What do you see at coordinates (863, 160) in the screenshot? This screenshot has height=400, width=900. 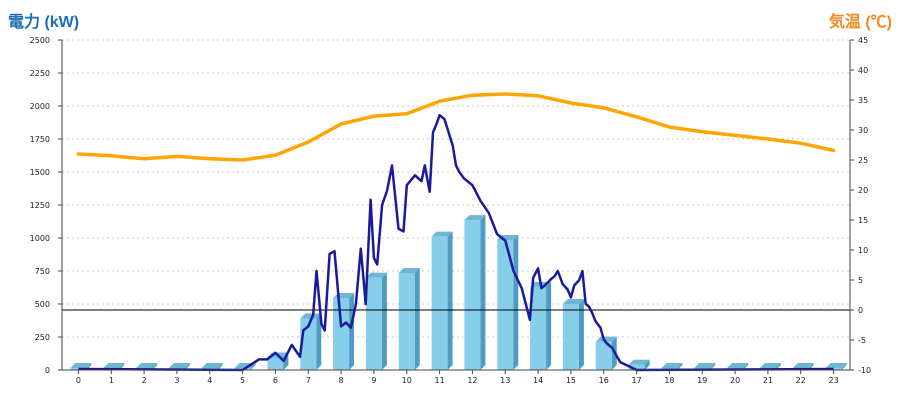 I see `right-tick-label: 25` at bounding box center [863, 160].